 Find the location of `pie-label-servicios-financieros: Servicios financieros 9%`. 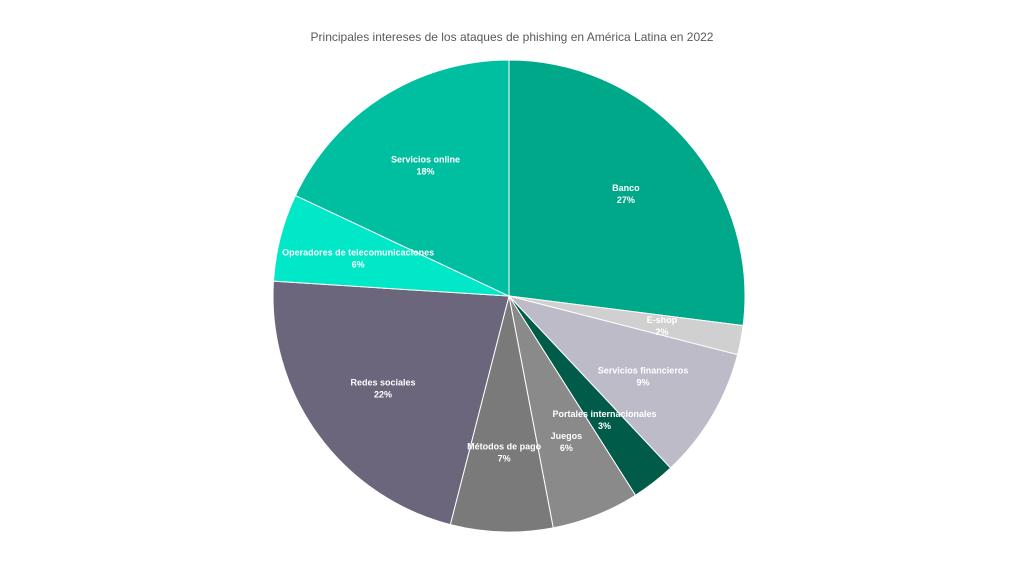

pie-label-servicios-financieros: Servicios financieros 9% is located at coordinates (643, 376).